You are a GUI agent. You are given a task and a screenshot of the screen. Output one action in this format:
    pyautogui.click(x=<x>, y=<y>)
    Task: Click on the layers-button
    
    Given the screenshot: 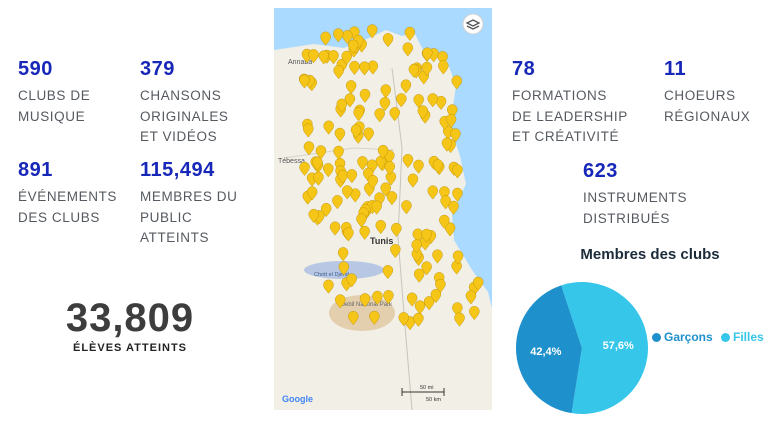 What is the action you would take?
    pyautogui.click(x=473, y=24)
    